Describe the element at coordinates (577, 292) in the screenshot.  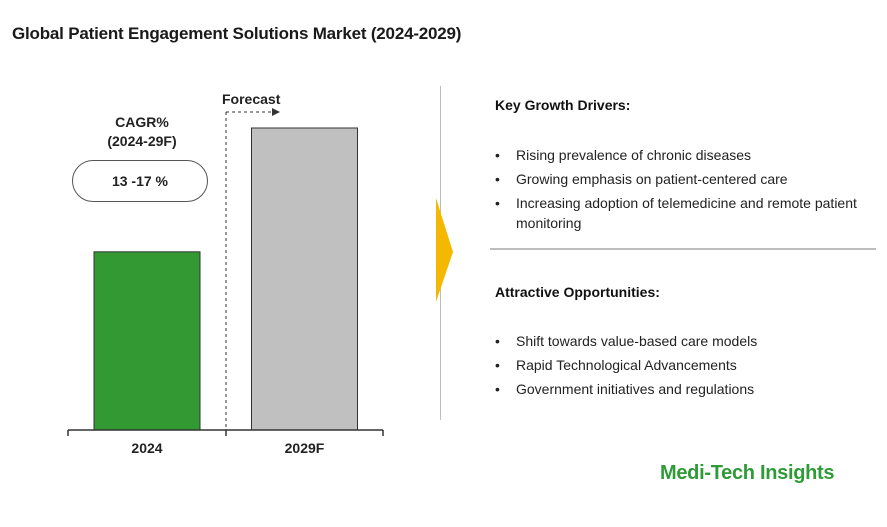
I see `attractive-opportunities-heading: Attractive Opportunities:` at that location.